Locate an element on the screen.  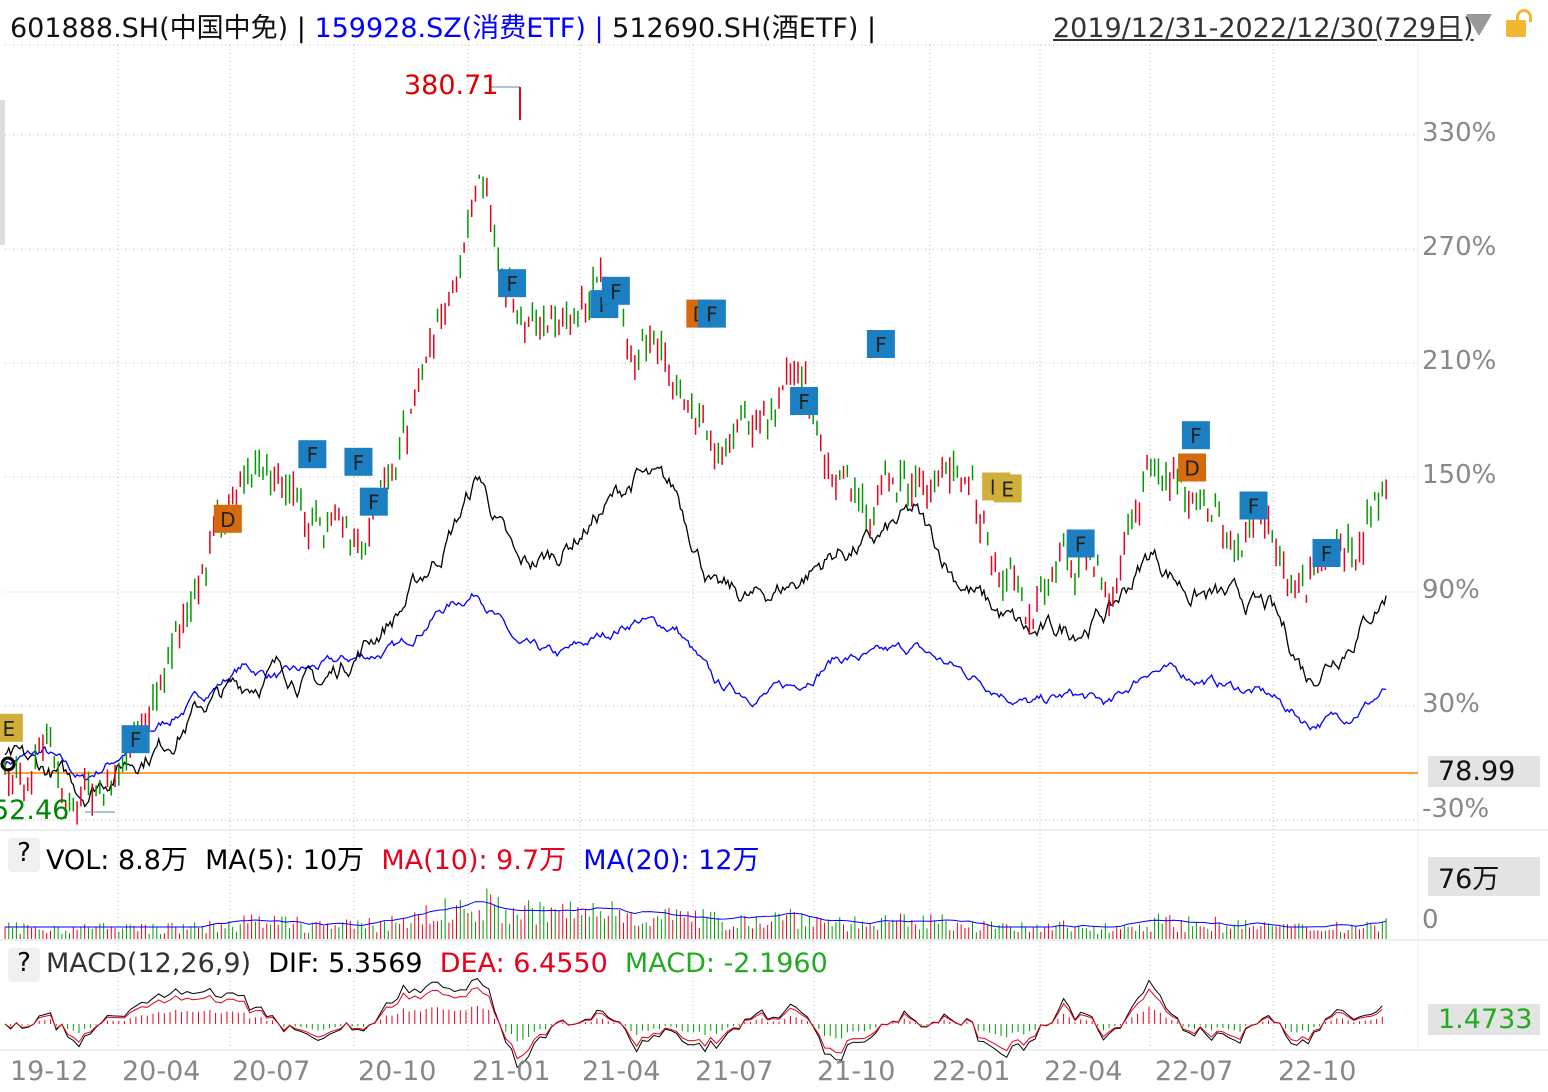
x-tick: 21-07 is located at coordinates (734, 1071).